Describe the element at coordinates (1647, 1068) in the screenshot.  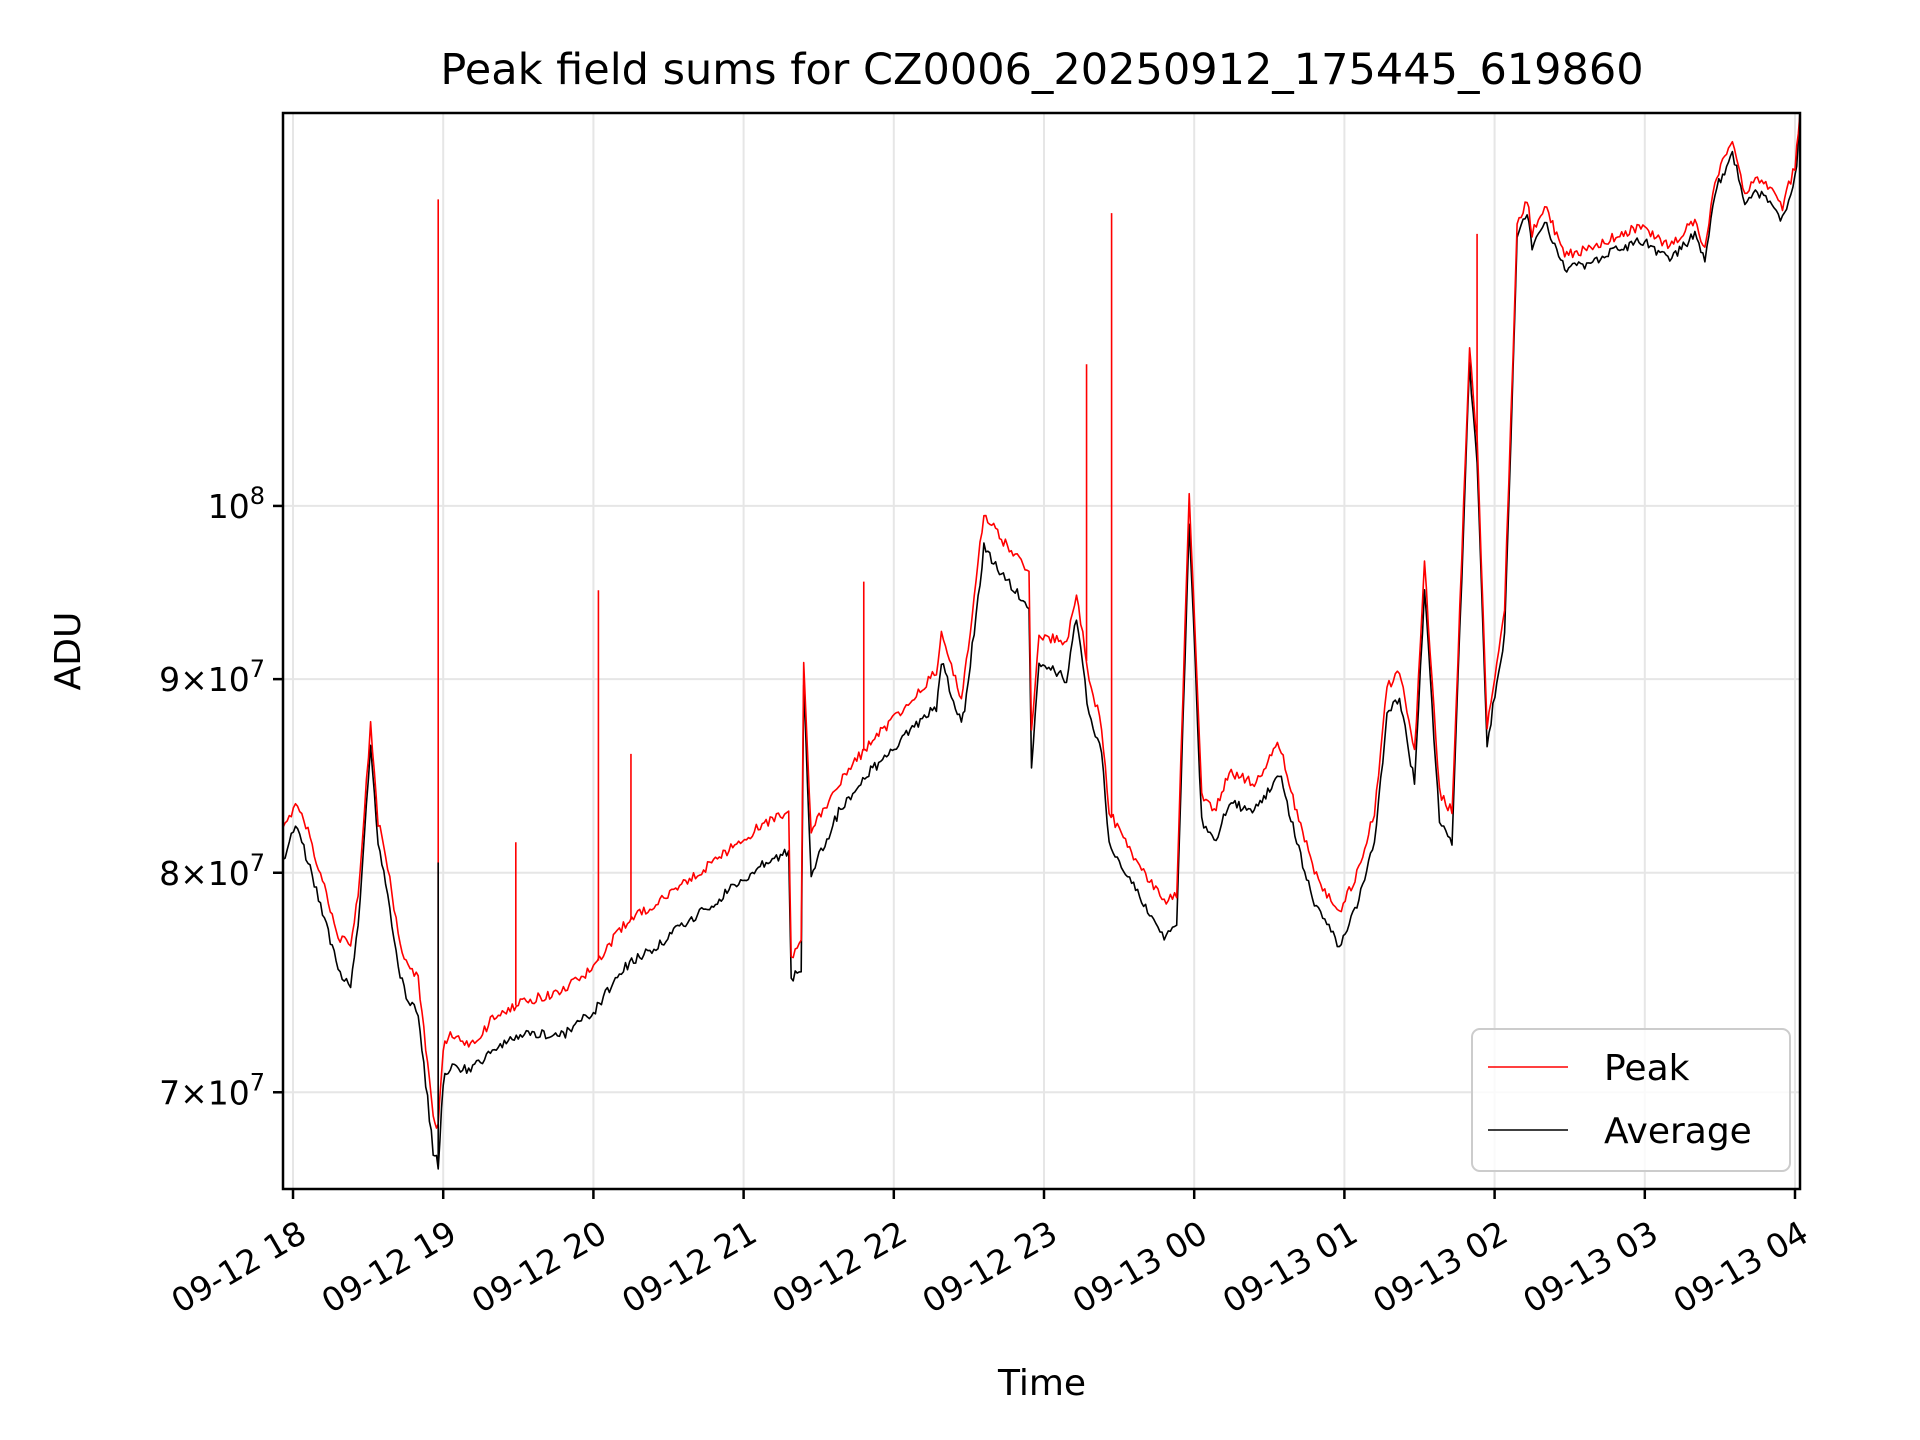
I see `legend-peak-label: Peak` at that location.